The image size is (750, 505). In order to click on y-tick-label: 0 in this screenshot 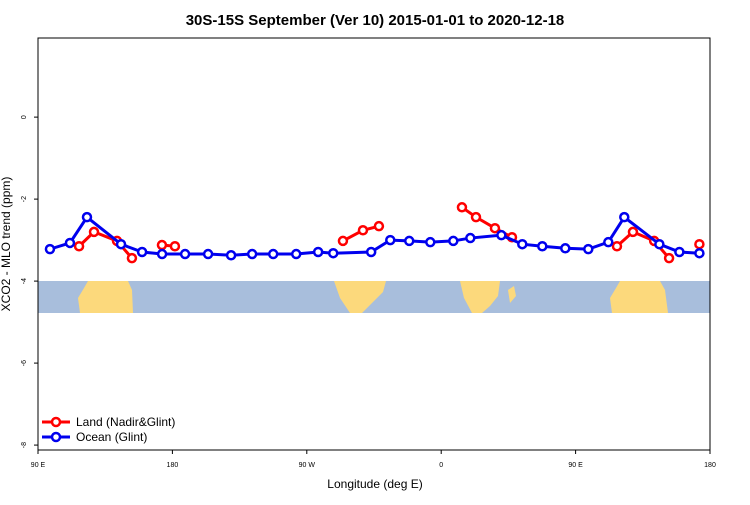, I will do `click(24, 117)`.